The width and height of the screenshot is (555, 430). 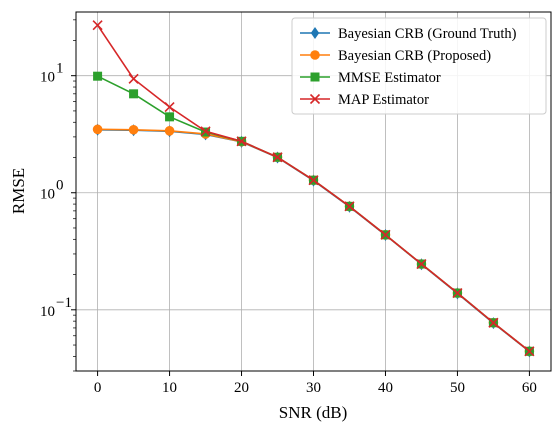 I want to click on legend-label: MAP Estimator, so click(x=383, y=100).